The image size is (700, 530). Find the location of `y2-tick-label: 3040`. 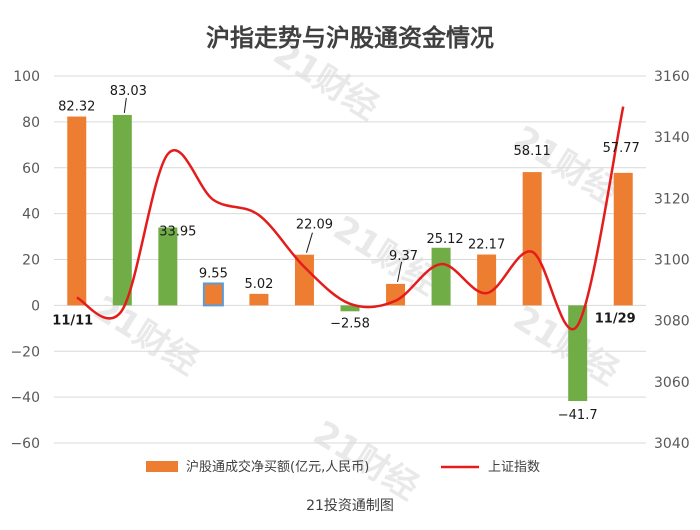

y2-tick-label: 3040 is located at coordinates (672, 444).